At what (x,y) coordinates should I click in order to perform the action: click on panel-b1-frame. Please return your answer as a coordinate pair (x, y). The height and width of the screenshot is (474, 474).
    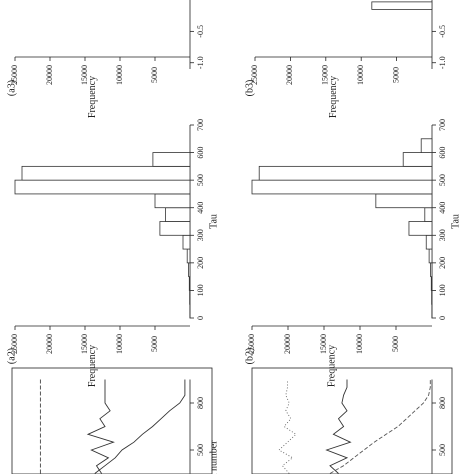
    Looking at the image, I should click on (352, 420).